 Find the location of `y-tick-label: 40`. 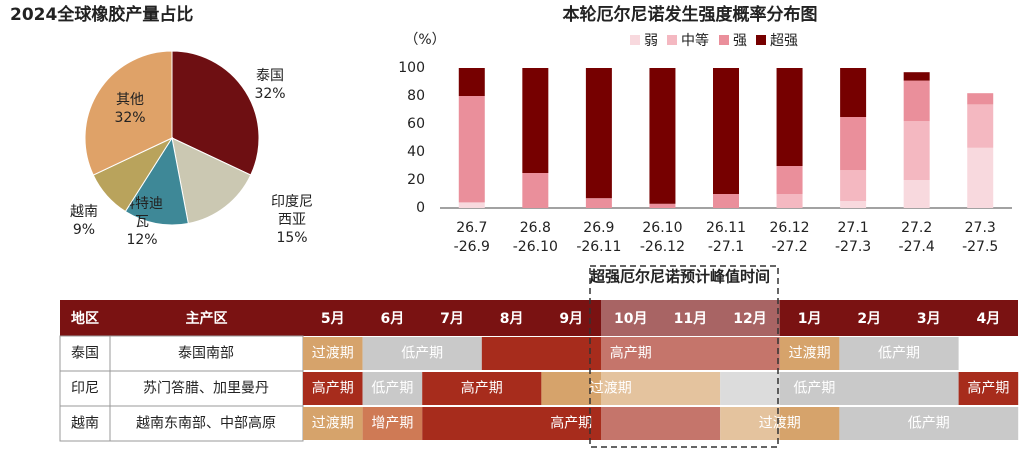

y-tick-label: 40 is located at coordinates (416, 152).